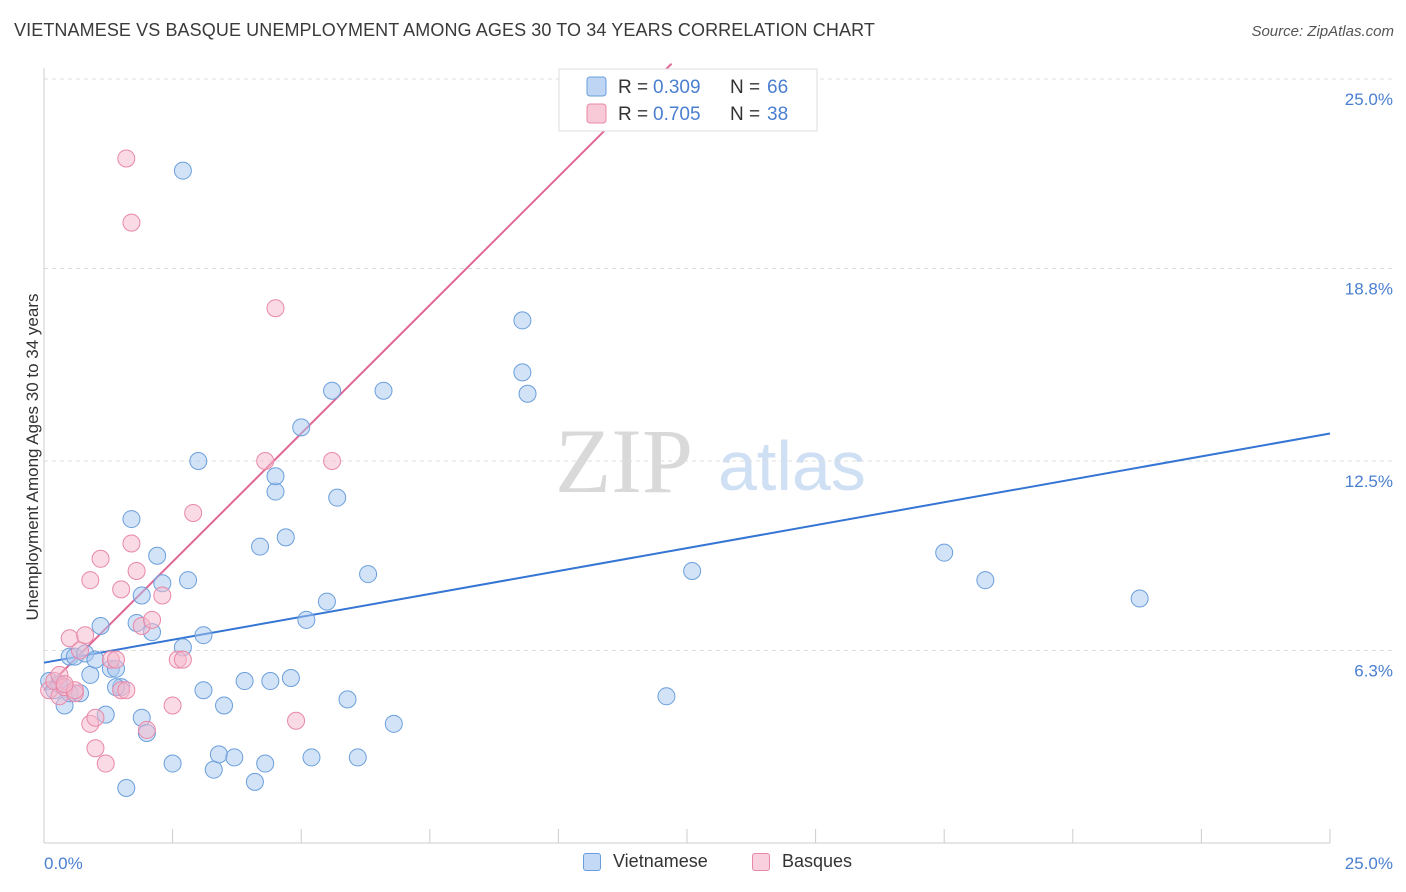 The image size is (1406, 892). I want to click on y-tick-label: 6.3%, so click(1373, 670).